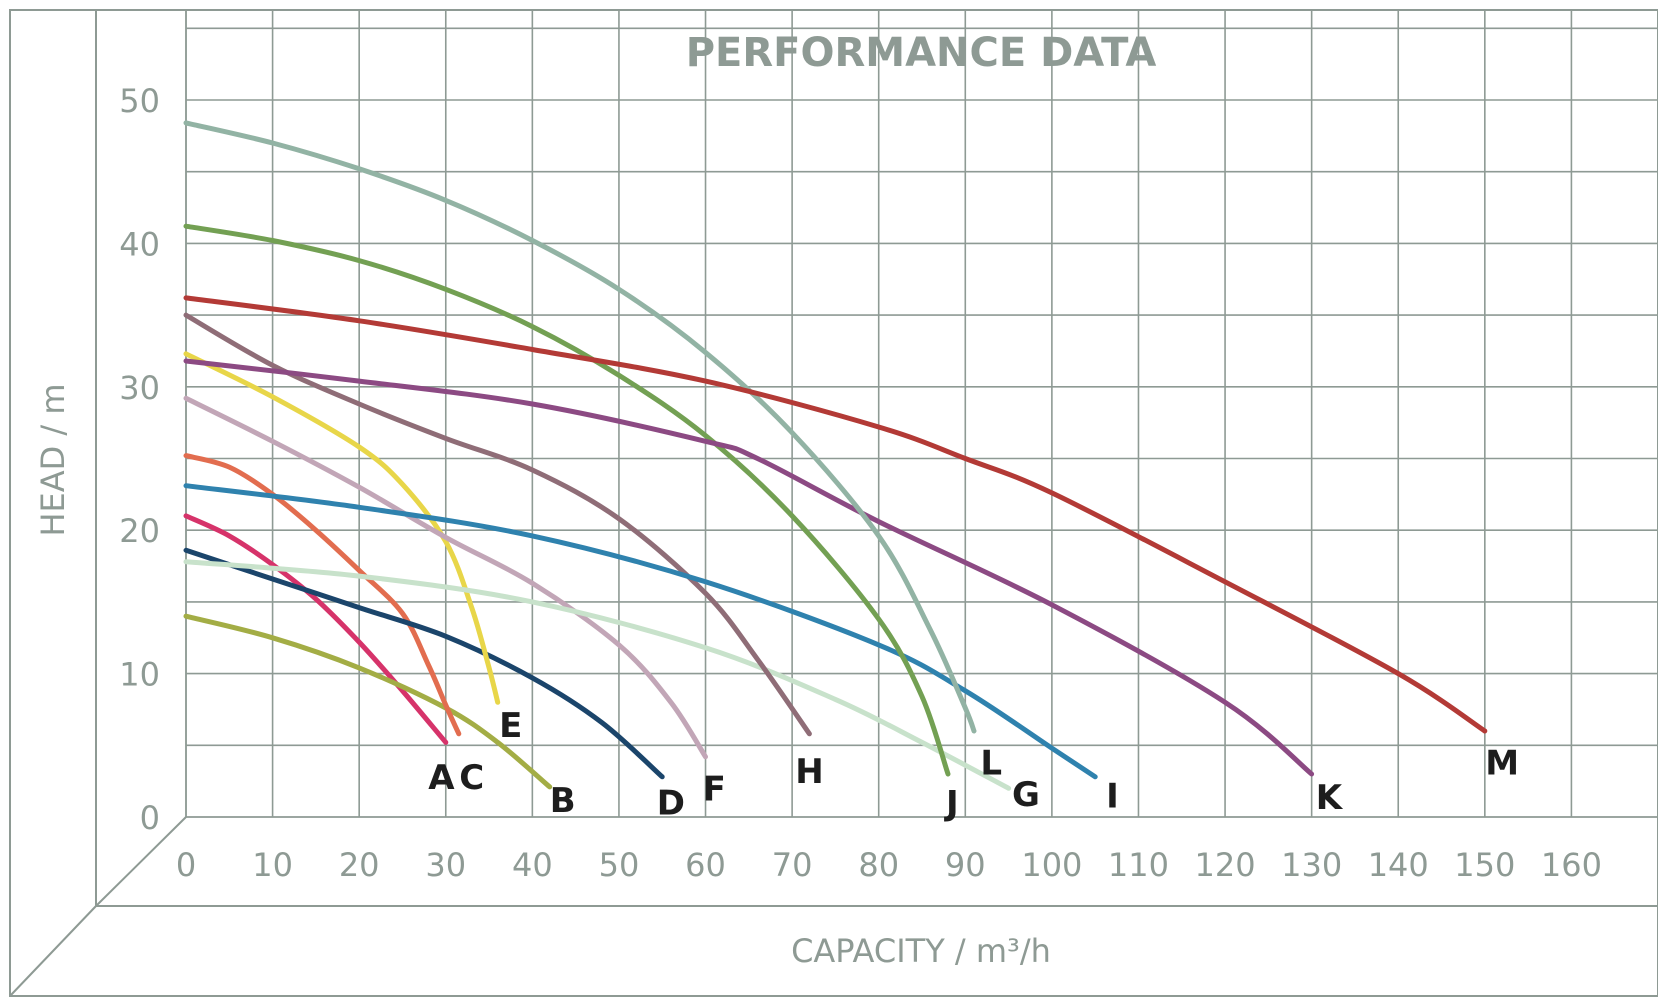 The width and height of the screenshot is (1658, 1006). I want to click on curve-label-k: K, so click(1330, 798).